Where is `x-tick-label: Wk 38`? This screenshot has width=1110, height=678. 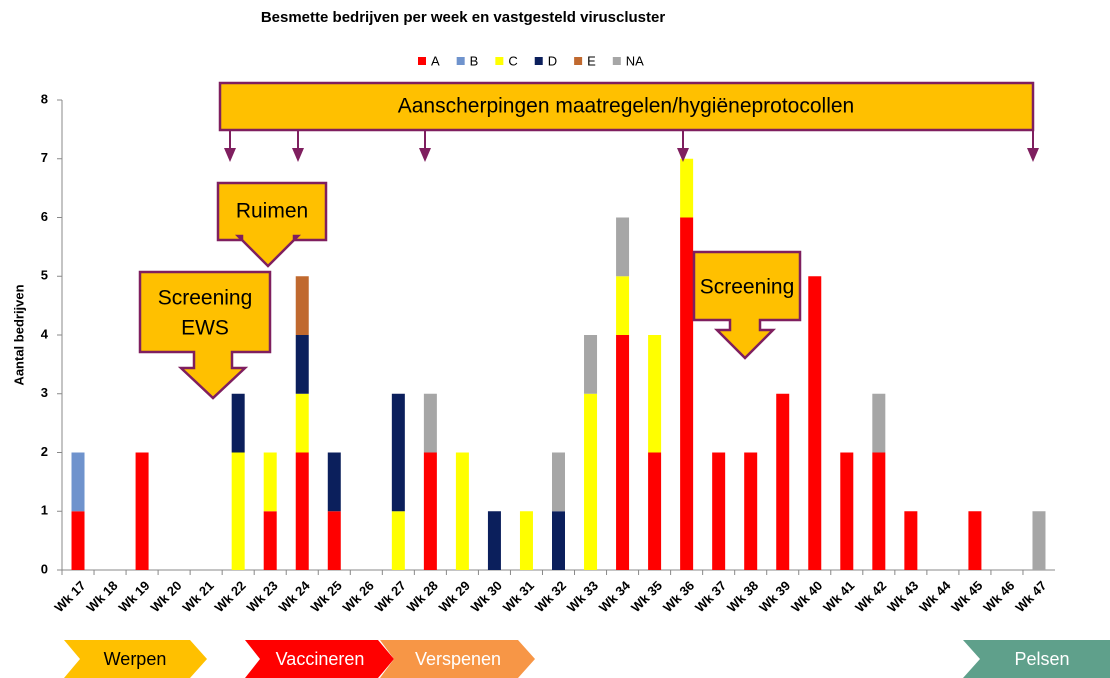
x-tick-label: Wk 38 is located at coordinates (742, 596).